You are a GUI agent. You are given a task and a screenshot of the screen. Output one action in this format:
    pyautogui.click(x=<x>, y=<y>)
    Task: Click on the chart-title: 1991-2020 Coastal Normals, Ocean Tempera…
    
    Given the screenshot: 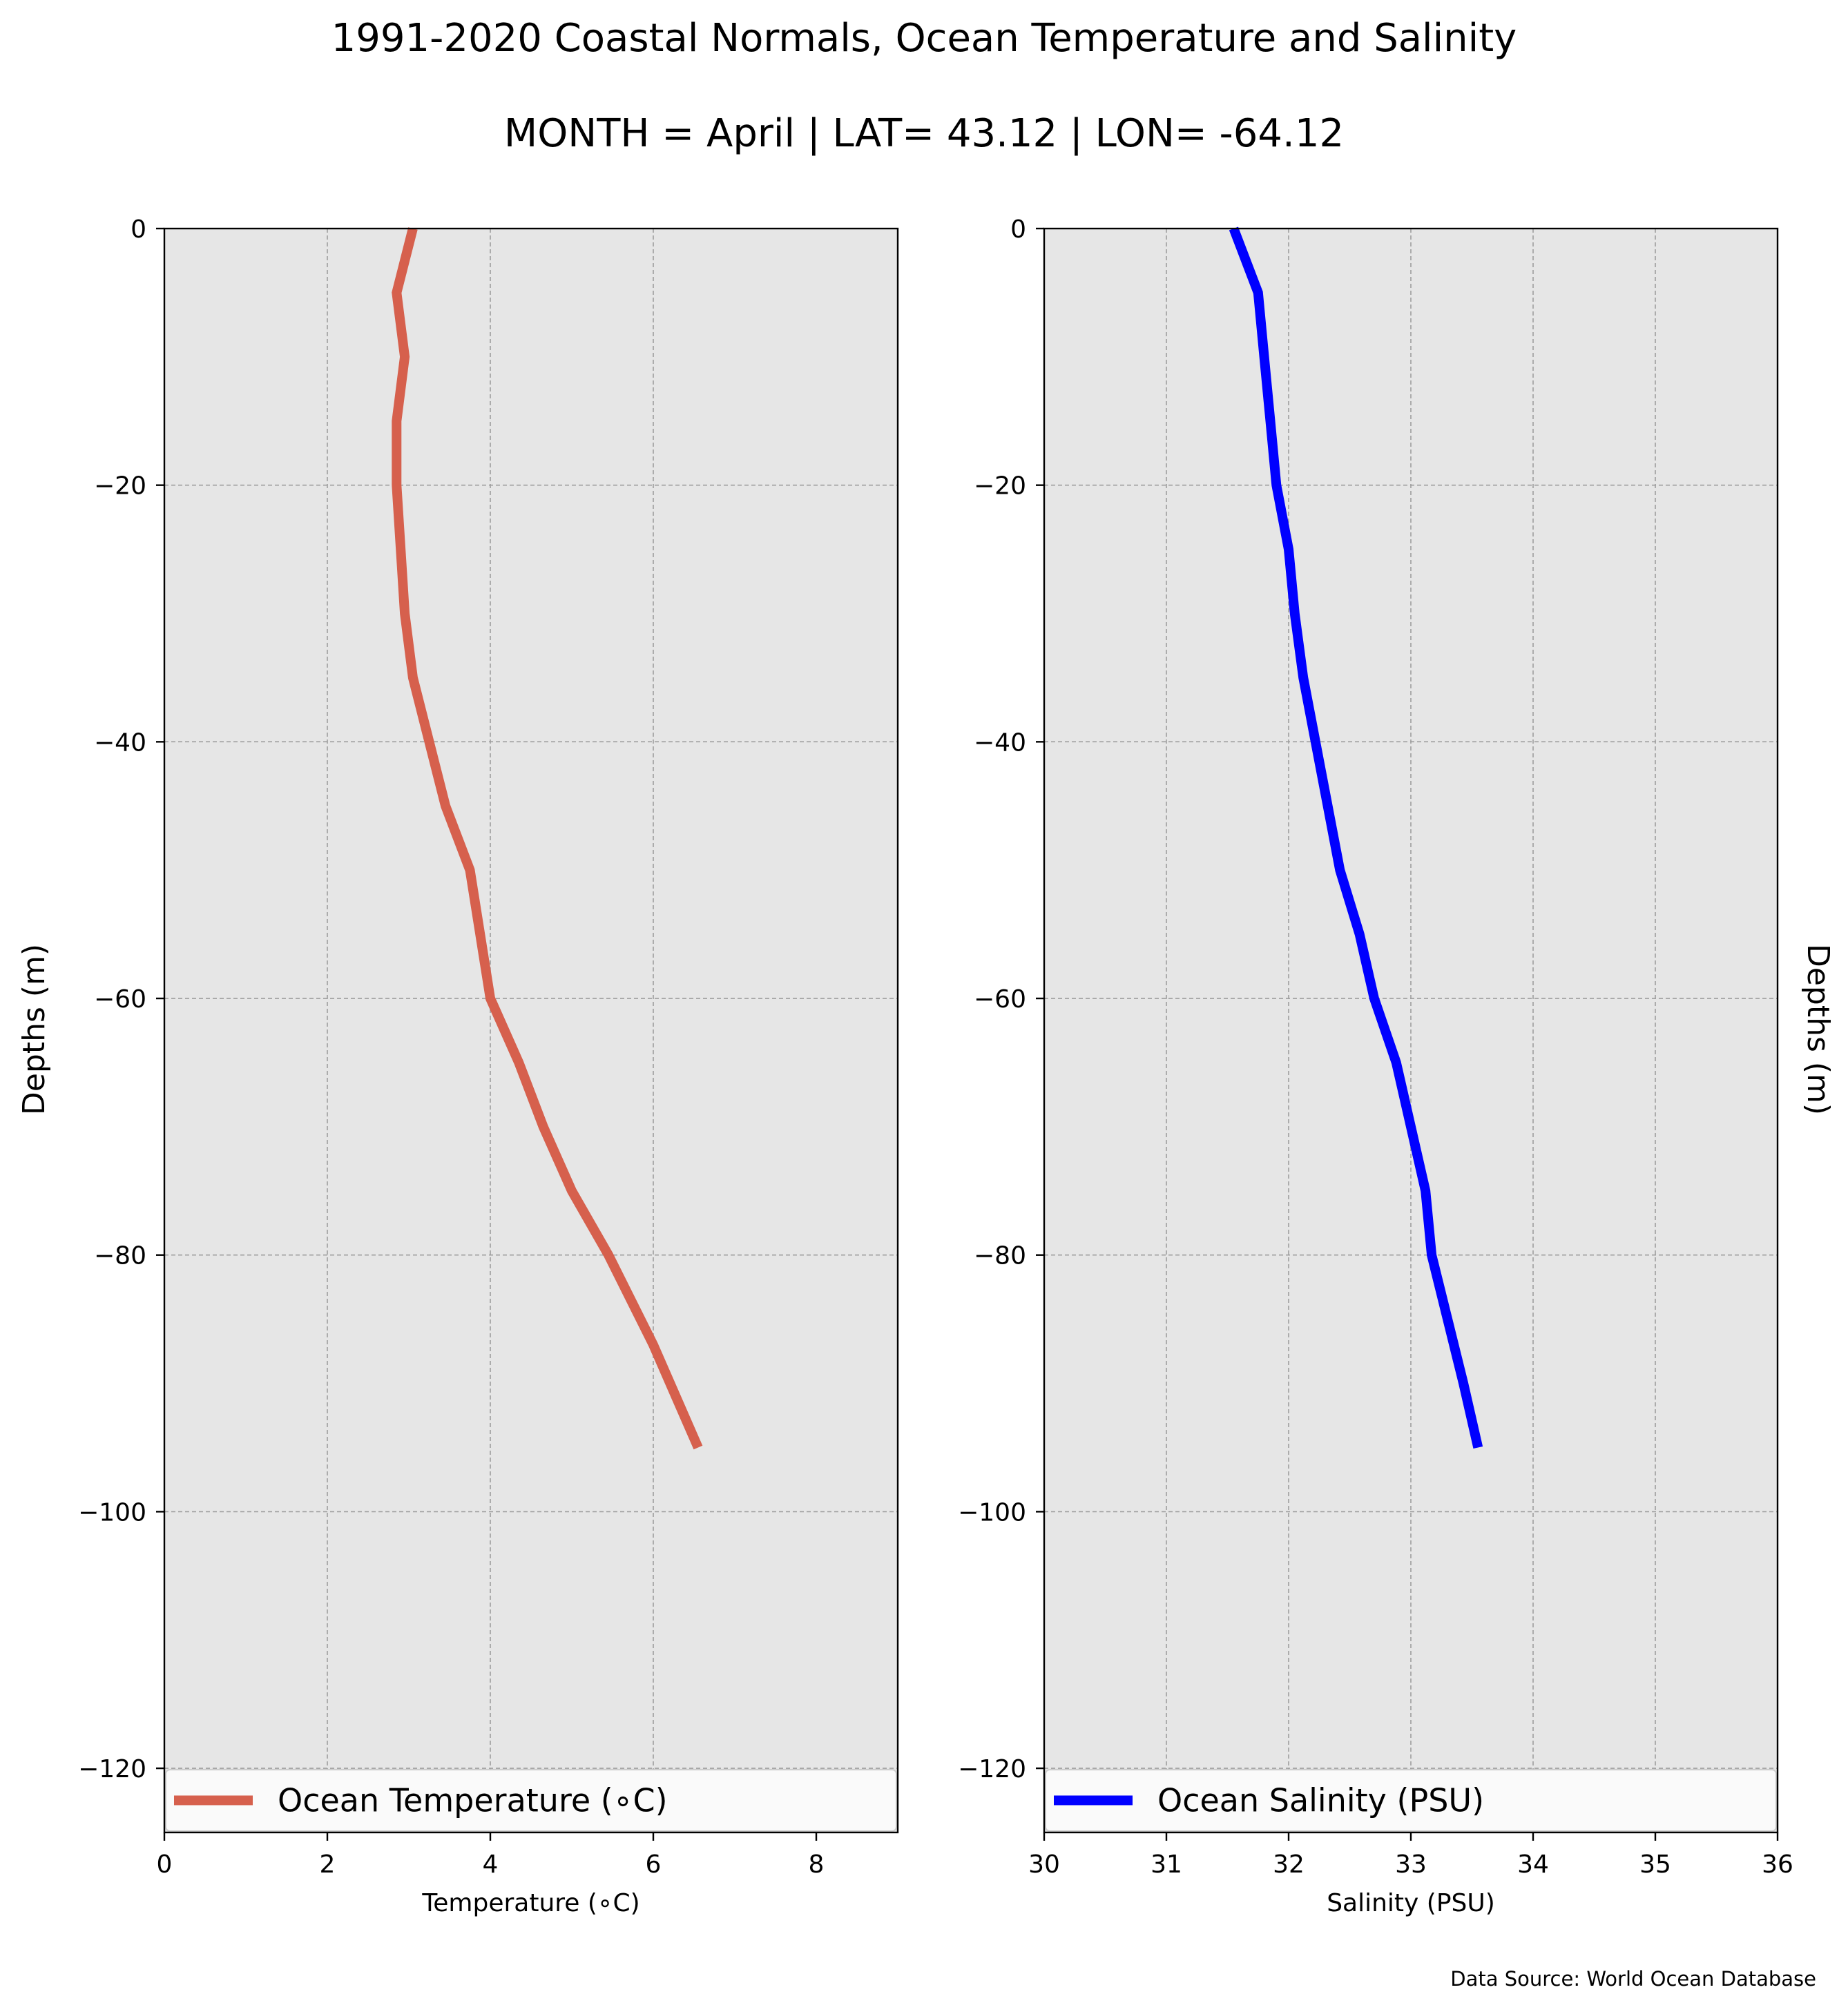 What is the action you would take?
    pyautogui.click(x=924, y=39)
    